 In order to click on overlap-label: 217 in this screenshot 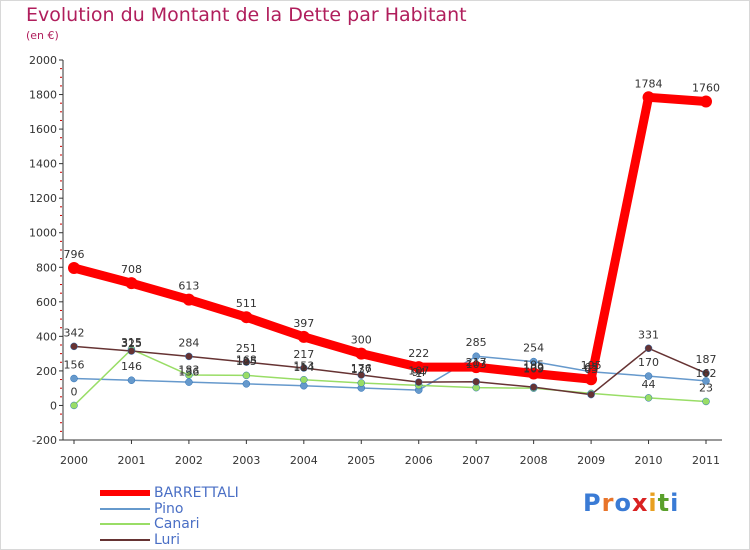, I will do `click(476, 362)`.